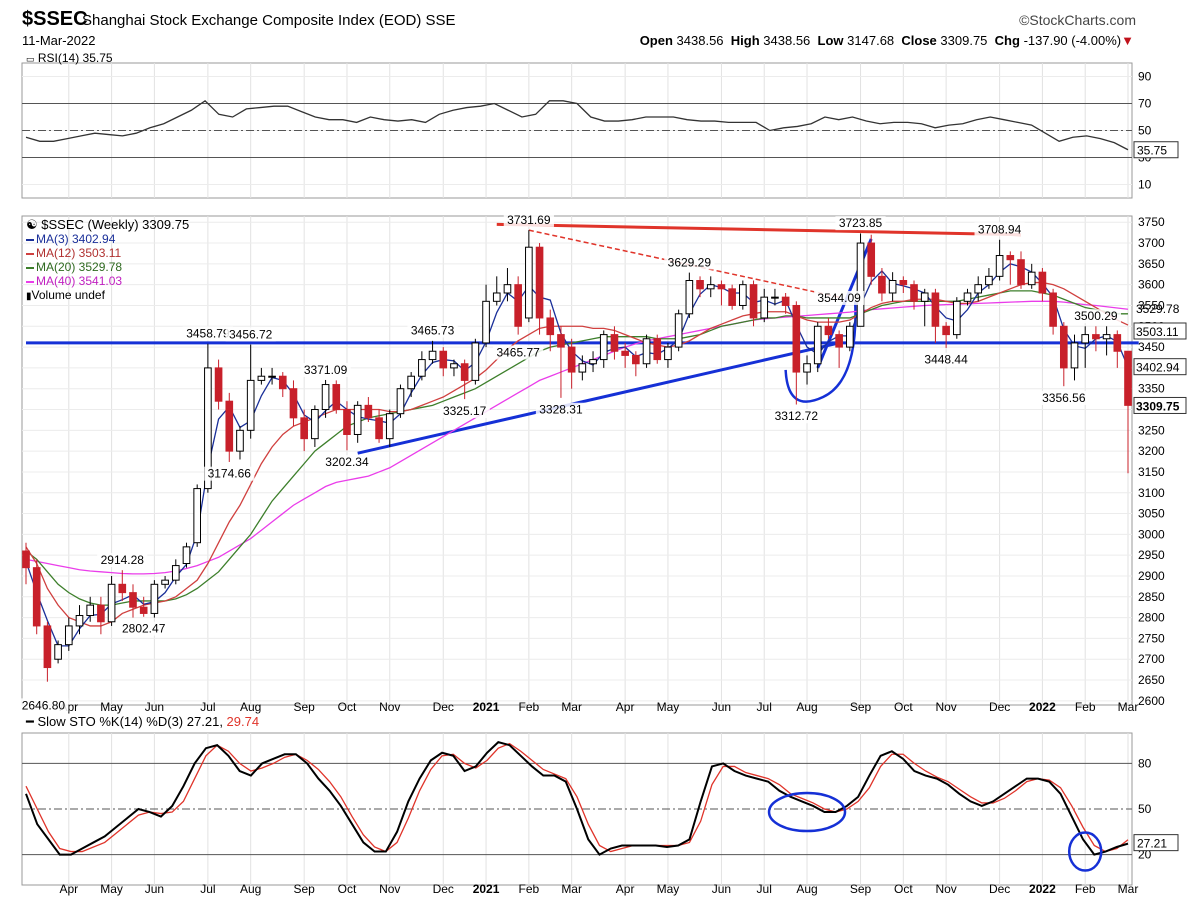 The width and height of the screenshot is (1200, 903). I want to click on price-tick-label: 3450, so click(1151, 347).